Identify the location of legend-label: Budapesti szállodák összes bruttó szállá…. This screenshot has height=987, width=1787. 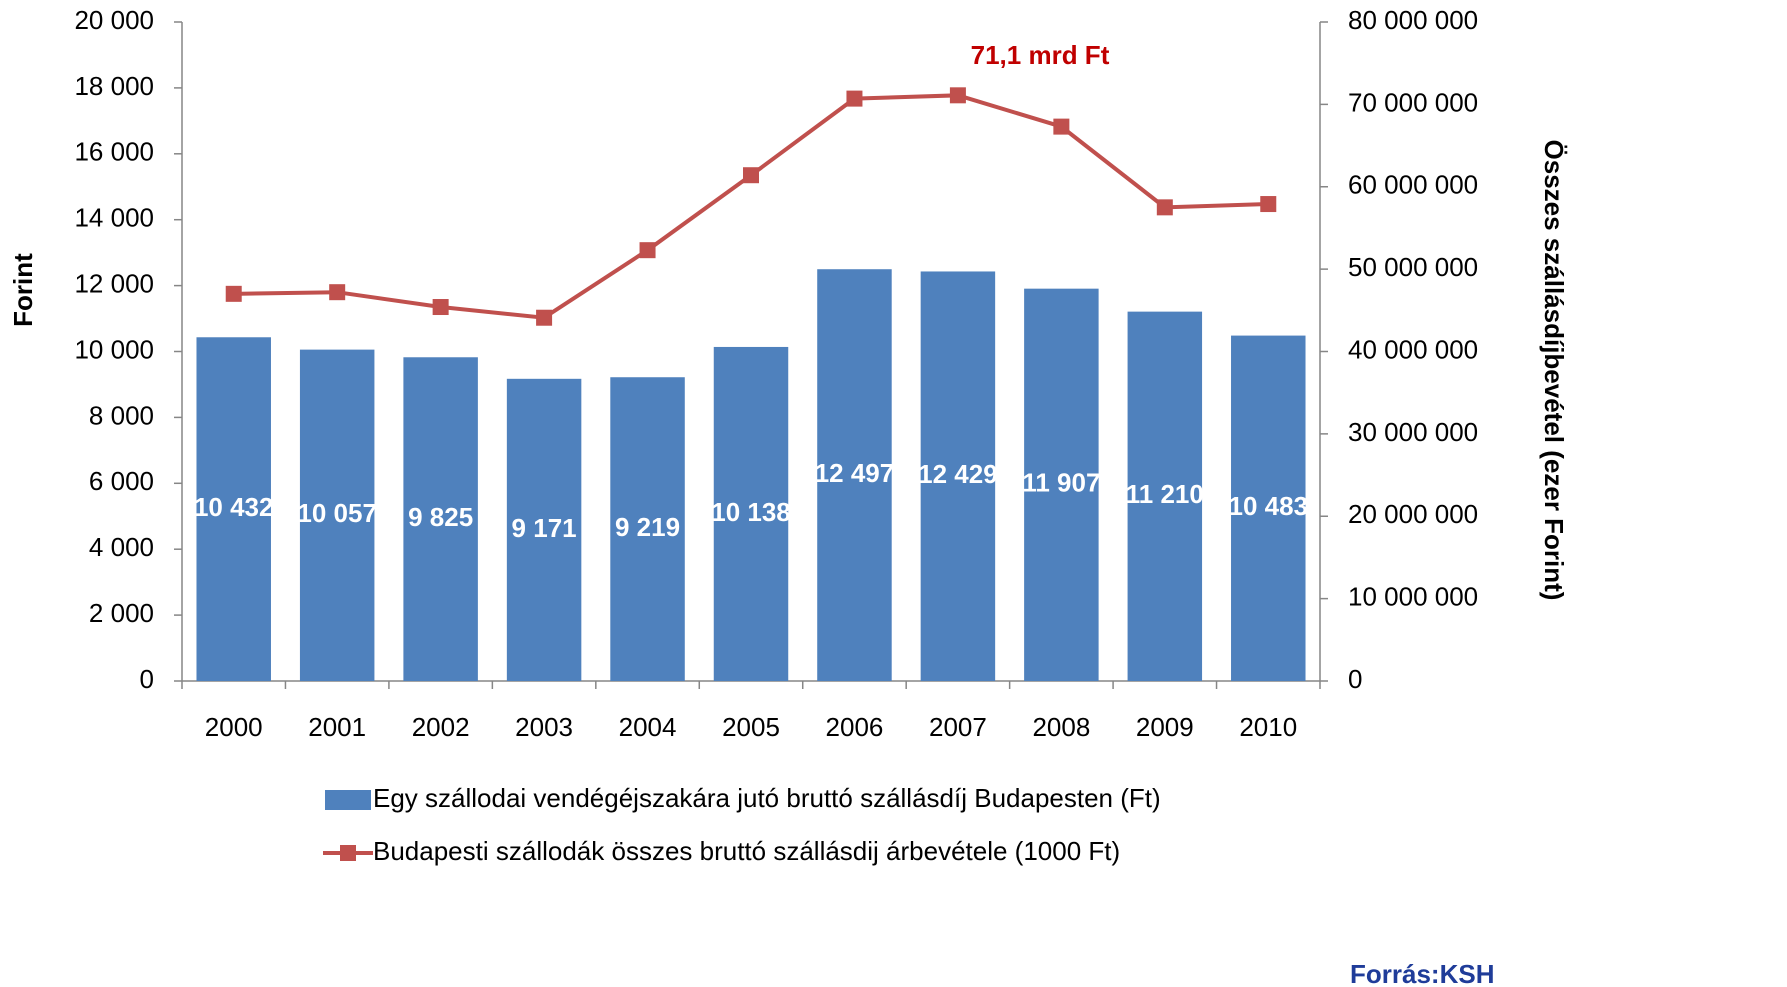
(746, 851).